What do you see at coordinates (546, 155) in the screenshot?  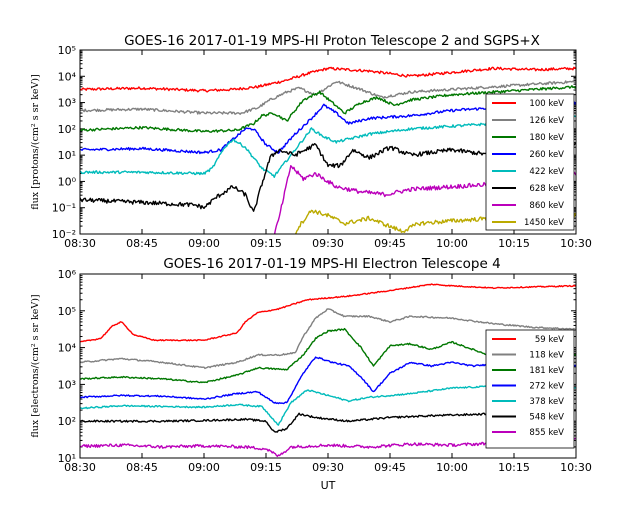 I see `legend-label: 260 keV` at bounding box center [546, 155].